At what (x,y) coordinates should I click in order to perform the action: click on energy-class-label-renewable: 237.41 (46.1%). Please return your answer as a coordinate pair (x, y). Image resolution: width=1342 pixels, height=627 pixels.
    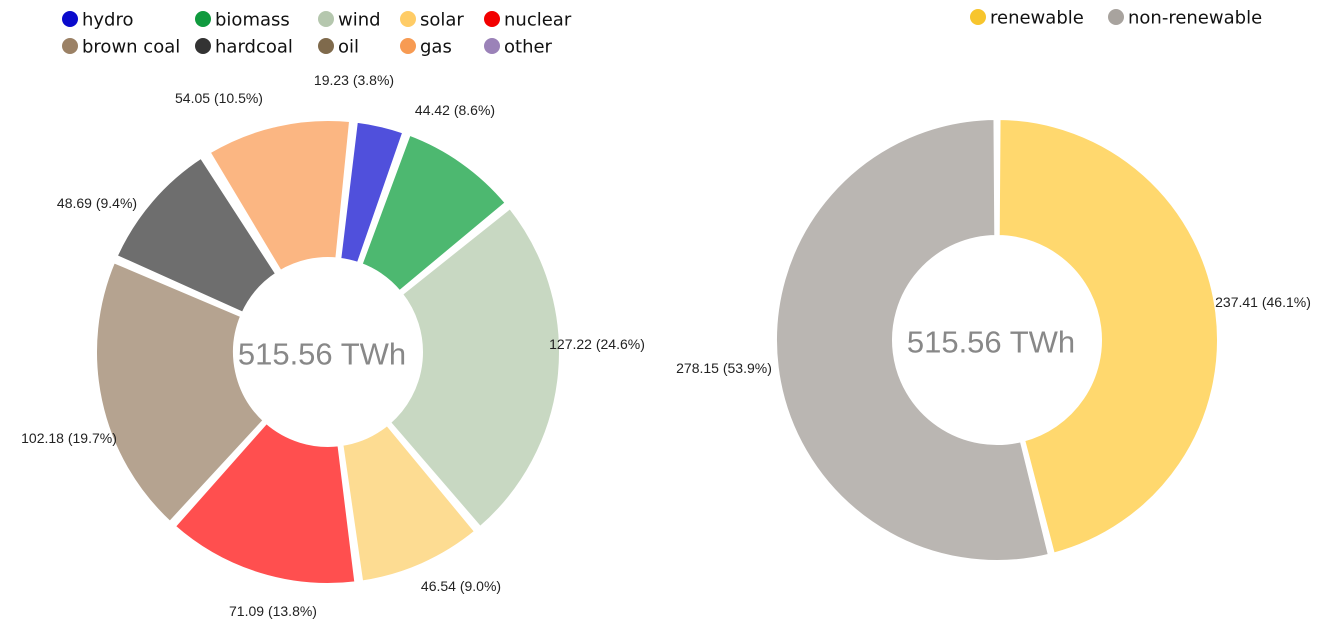
    Looking at the image, I should click on (1263, 302).